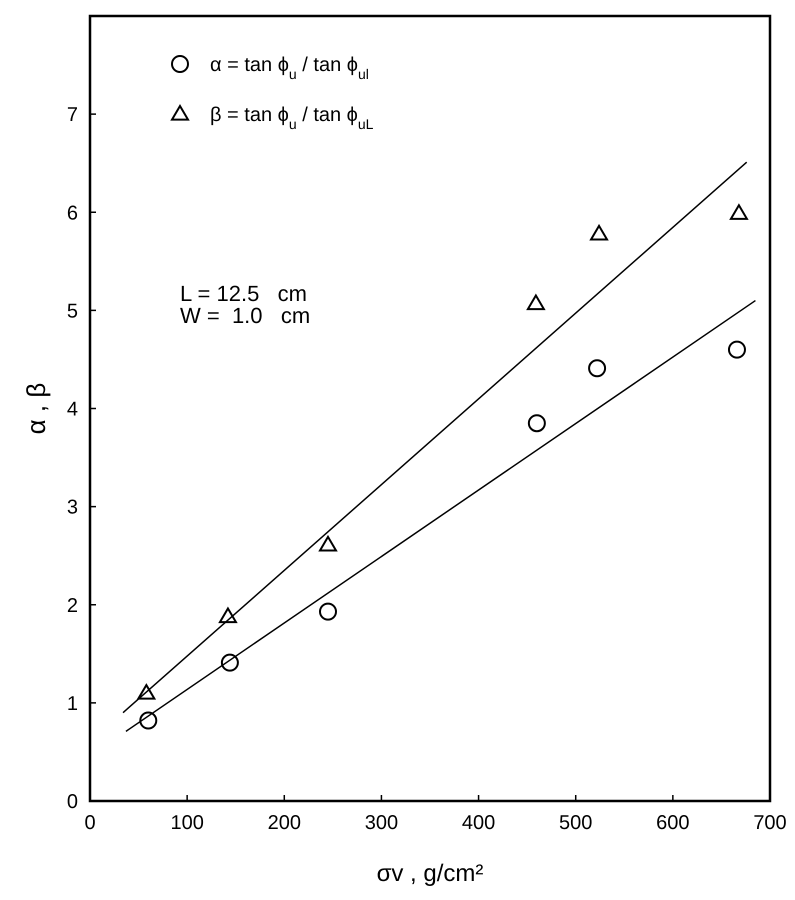 This screenshot has height=900, width=795. I want to click on y-tick-label: 4, so click(72, 409).